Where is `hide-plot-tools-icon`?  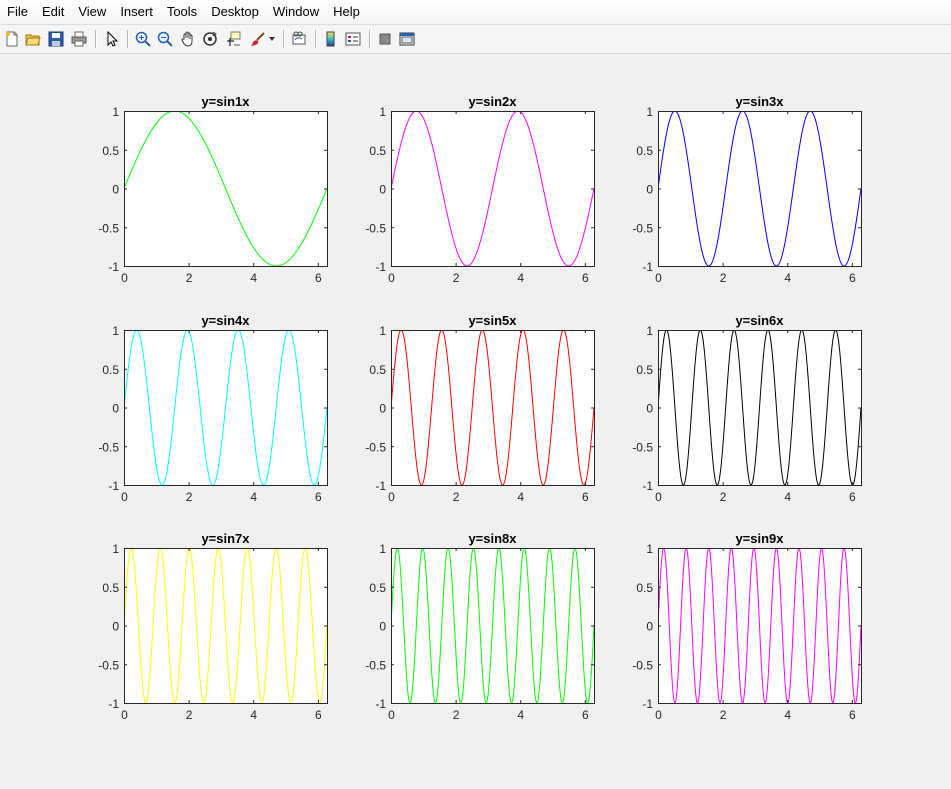
hide-plot-tools-icon is located at coordinates (385, 39).